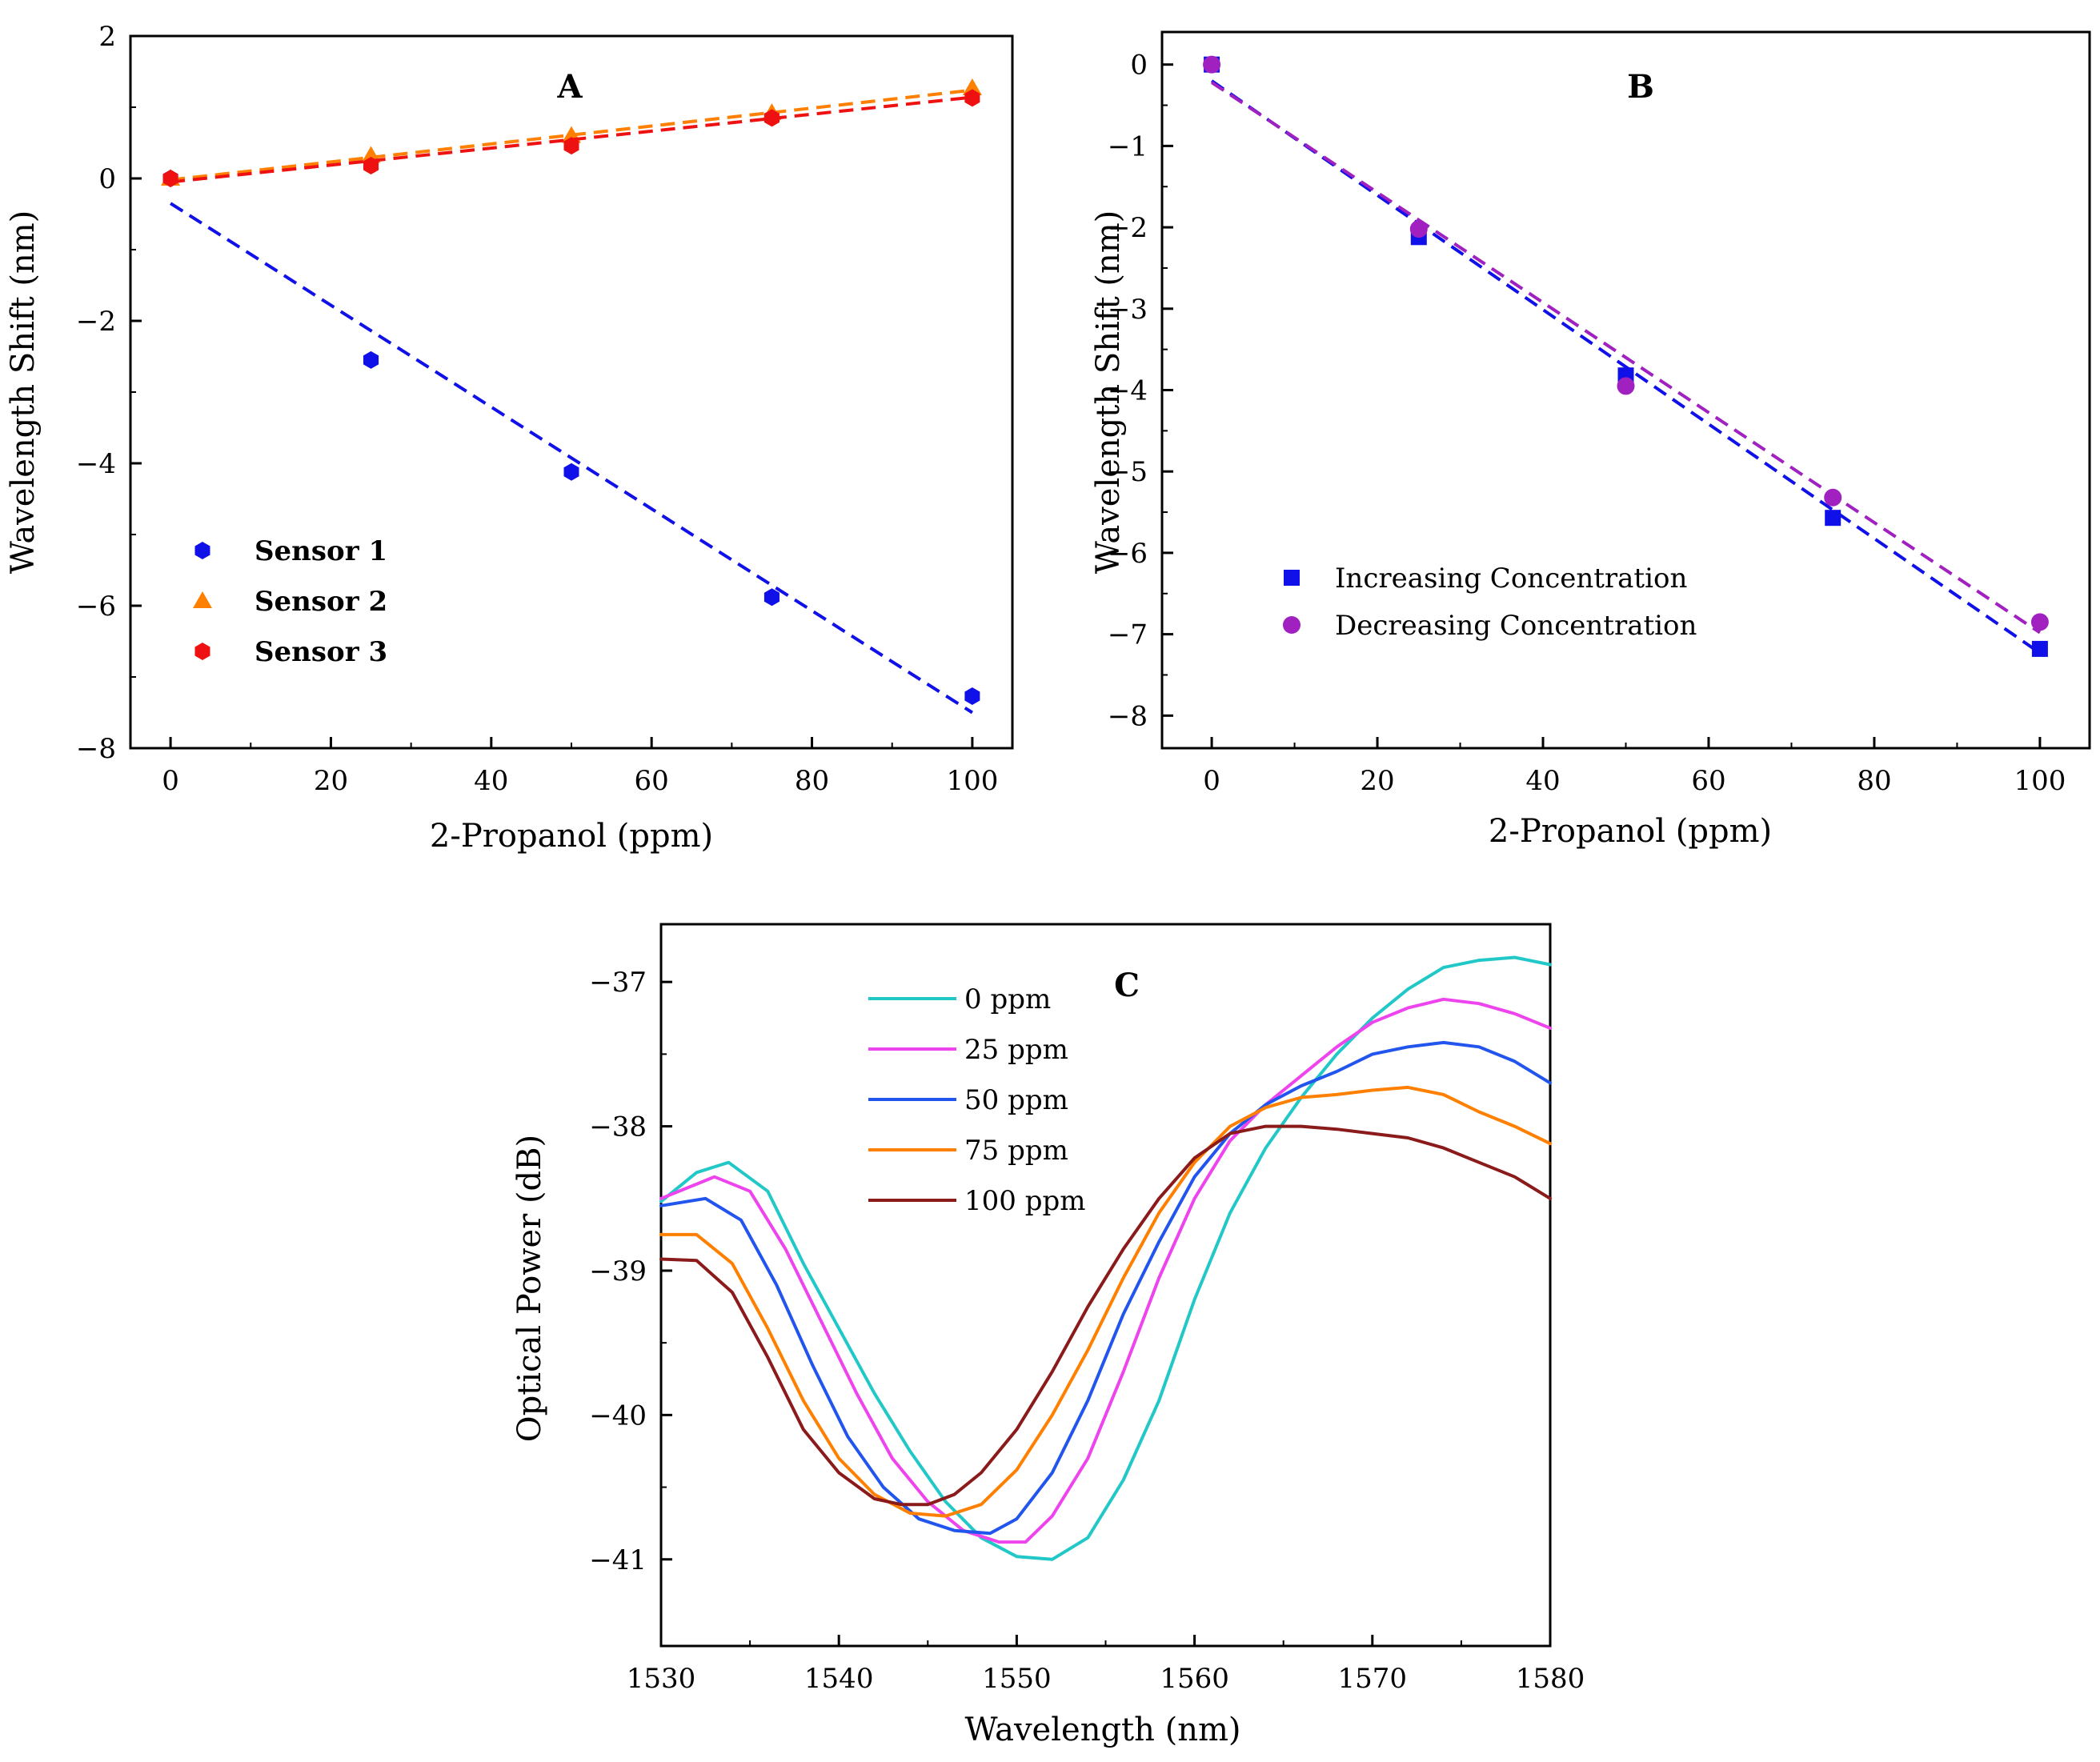 This screenshot has width=2100, height=1762. Describe the element at coordinates (652, 781) in the screenshot. I see `x-tick-label: 60` at that location.